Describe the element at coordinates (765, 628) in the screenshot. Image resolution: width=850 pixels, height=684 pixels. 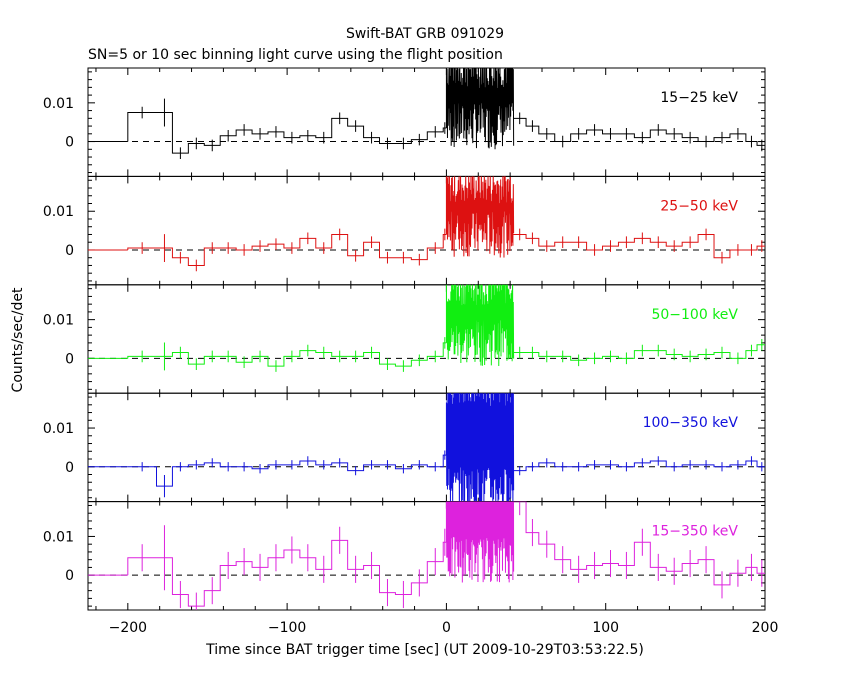
I see `x-tick-label: 200` at that location.